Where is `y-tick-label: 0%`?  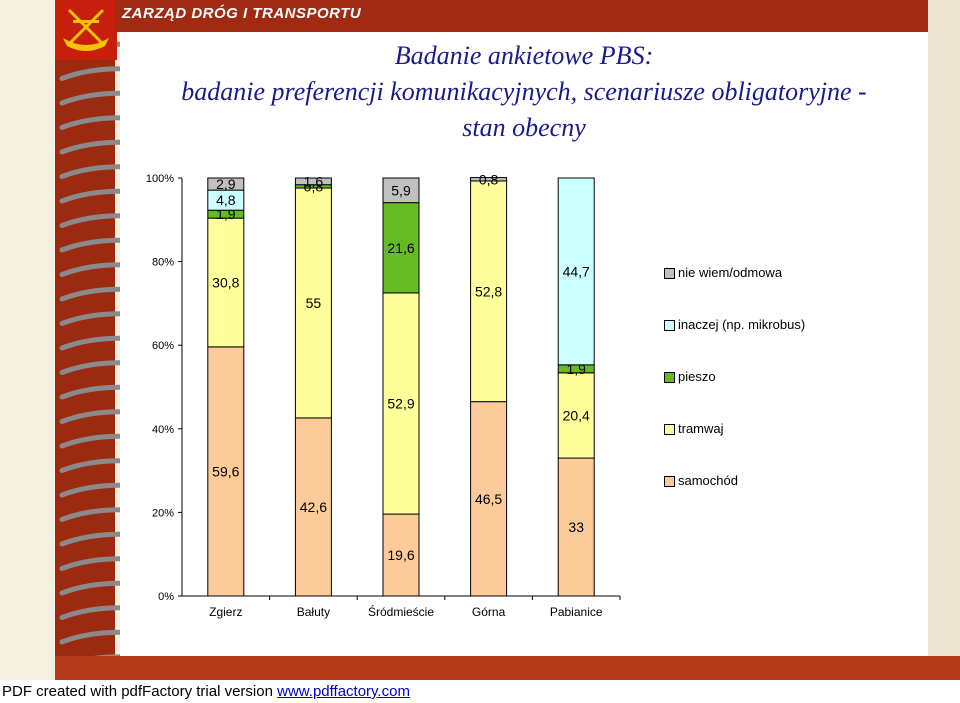 y-tick-label: 0% is located at coordinates (166, 597).